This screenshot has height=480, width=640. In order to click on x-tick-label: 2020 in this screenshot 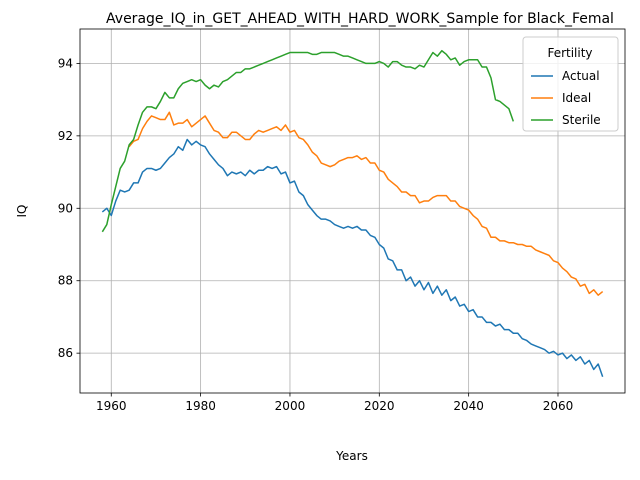, I will do `click(379, 406)`.